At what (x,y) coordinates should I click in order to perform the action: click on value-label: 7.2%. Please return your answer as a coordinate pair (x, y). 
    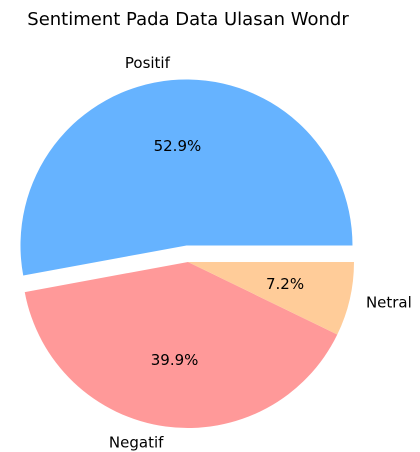
    Looking at the image, I should click on (285, 284).